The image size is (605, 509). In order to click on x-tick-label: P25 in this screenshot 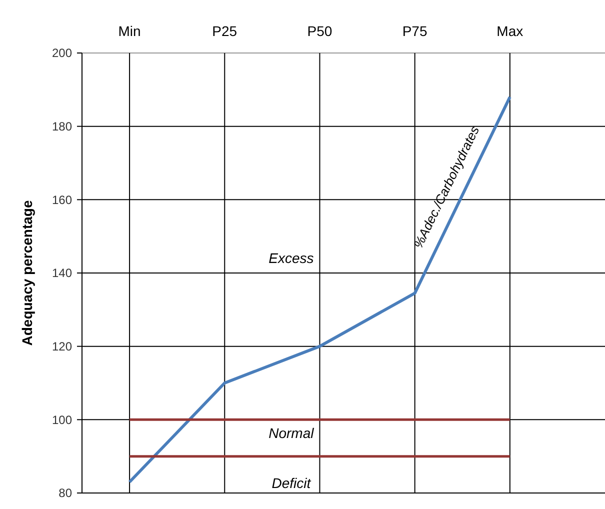, I will do `click(225, 31)`.